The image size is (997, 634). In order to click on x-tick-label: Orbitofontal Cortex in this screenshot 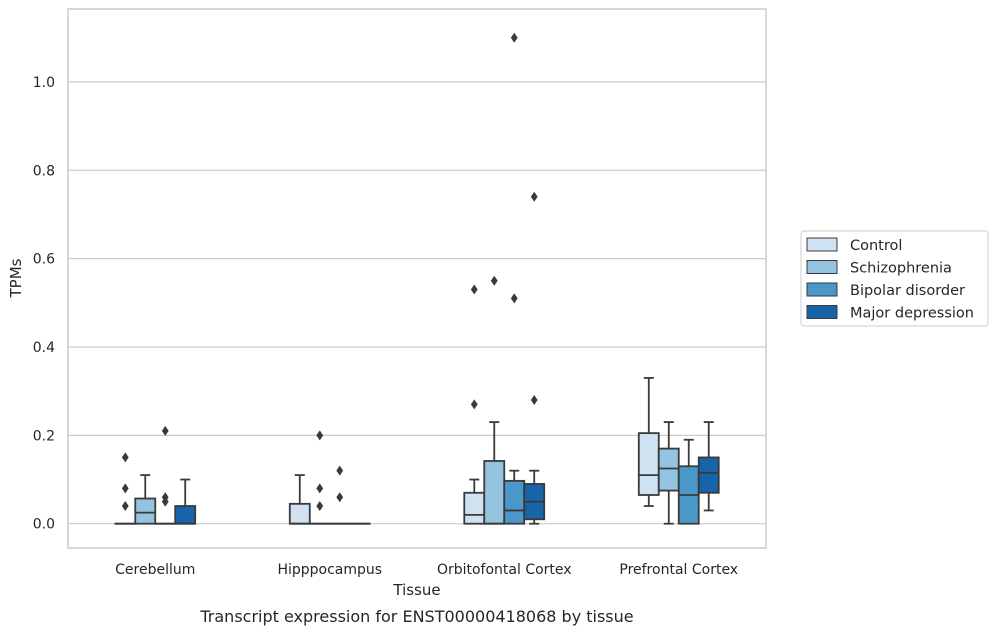, I will do `click(504, 570)`.